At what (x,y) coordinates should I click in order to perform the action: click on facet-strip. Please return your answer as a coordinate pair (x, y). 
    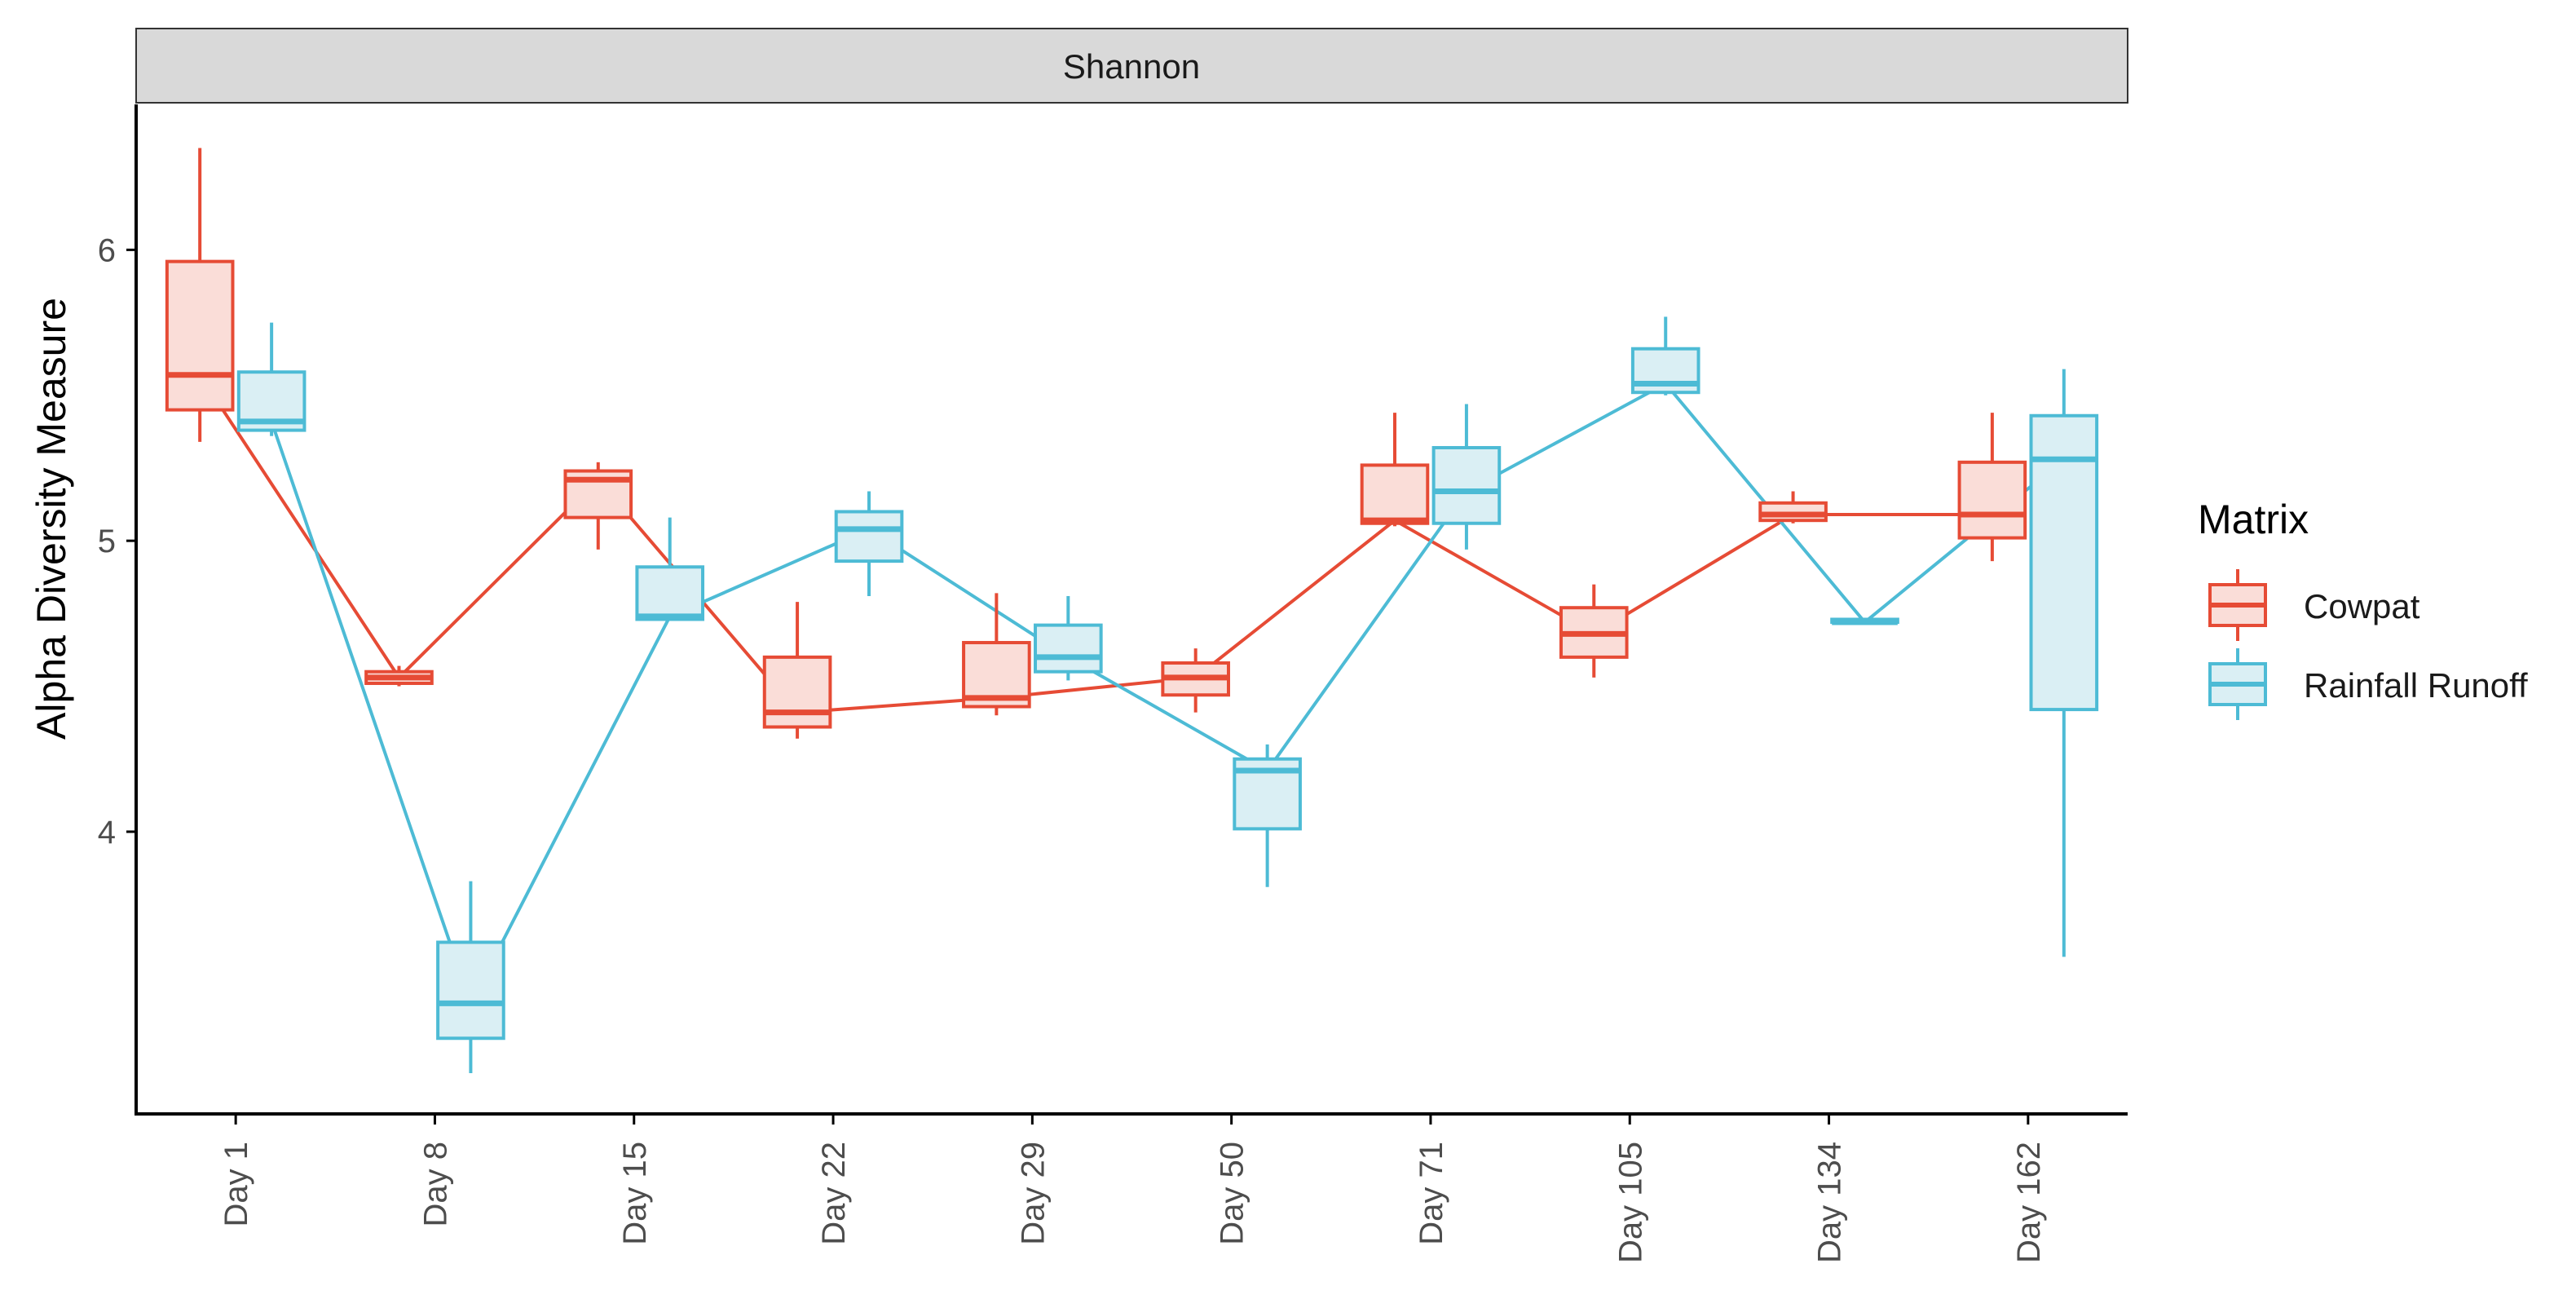
    Looking at the image, I should click on (1131, 66).